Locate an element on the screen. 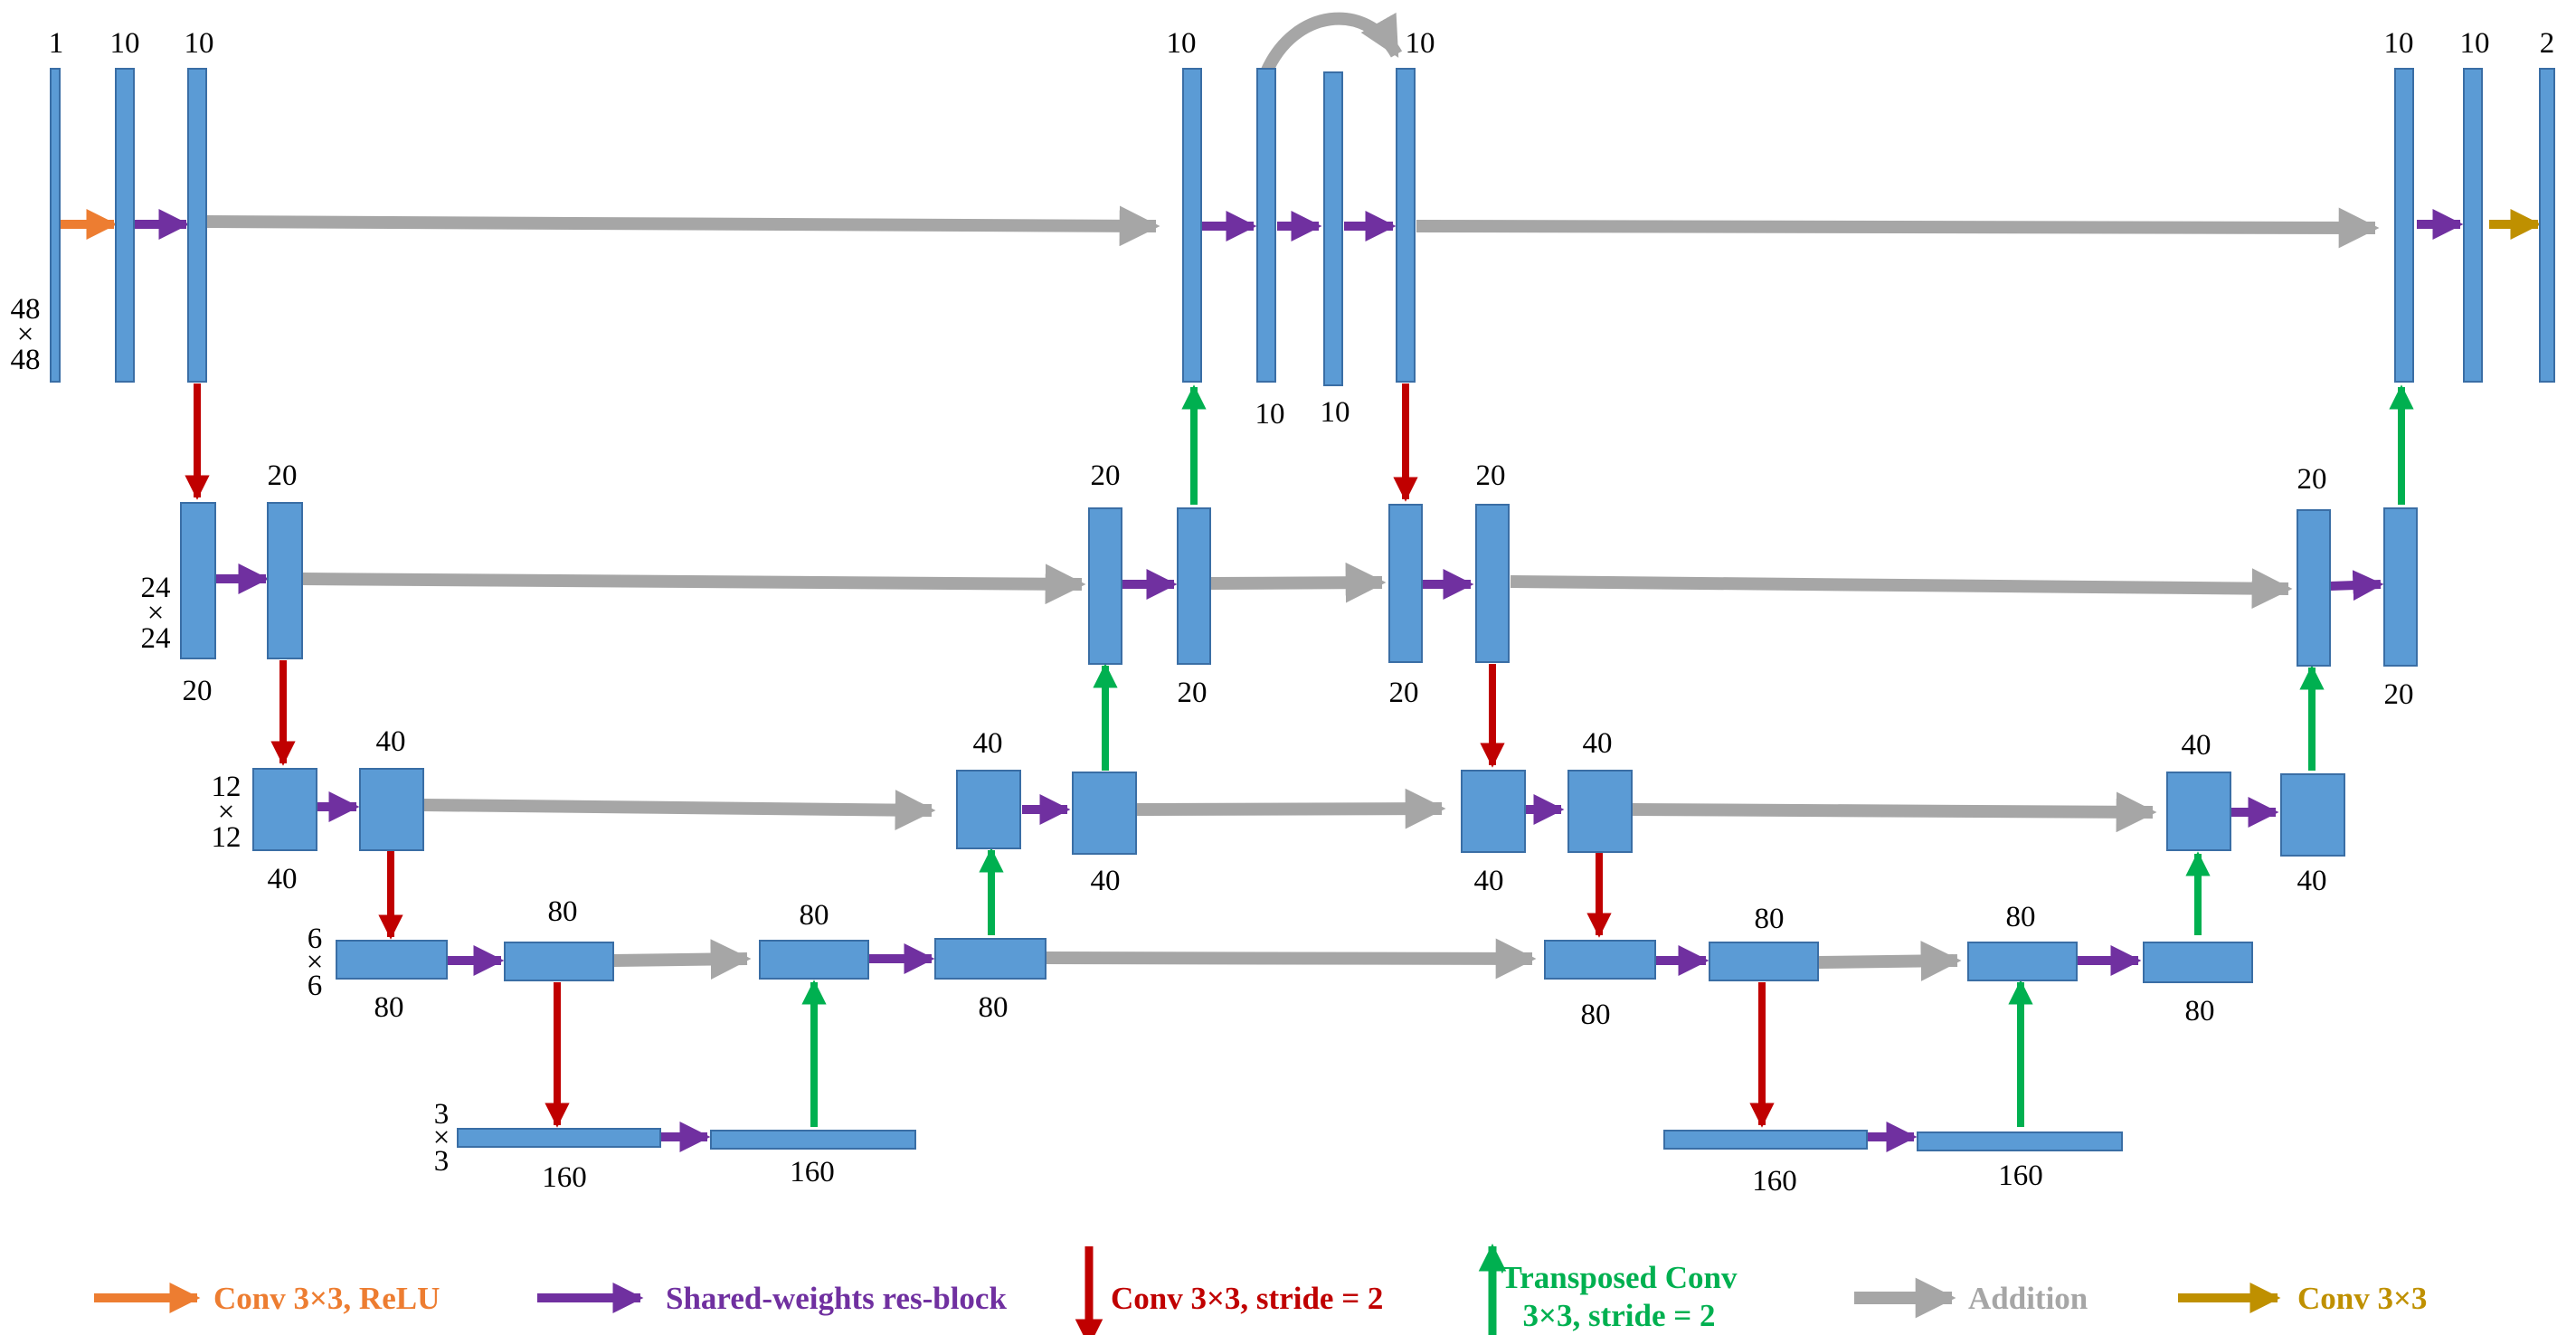  addition-arrow-curved is located at coordinates (1331, 43).